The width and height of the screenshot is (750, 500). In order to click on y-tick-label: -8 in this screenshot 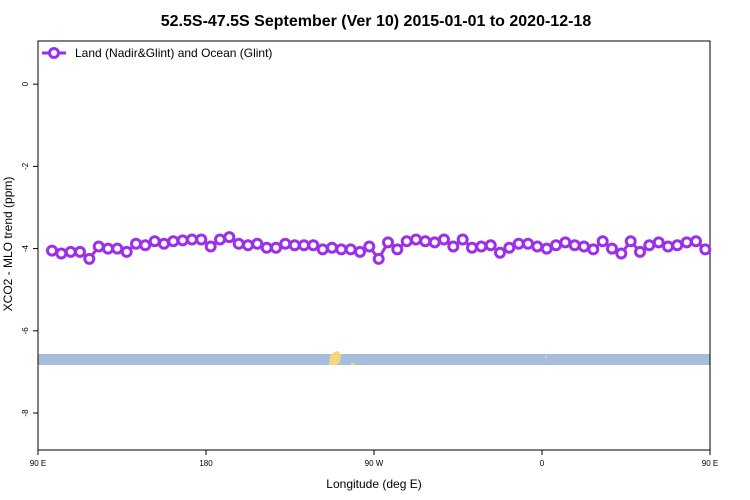, I will do `click(25, 413)`.